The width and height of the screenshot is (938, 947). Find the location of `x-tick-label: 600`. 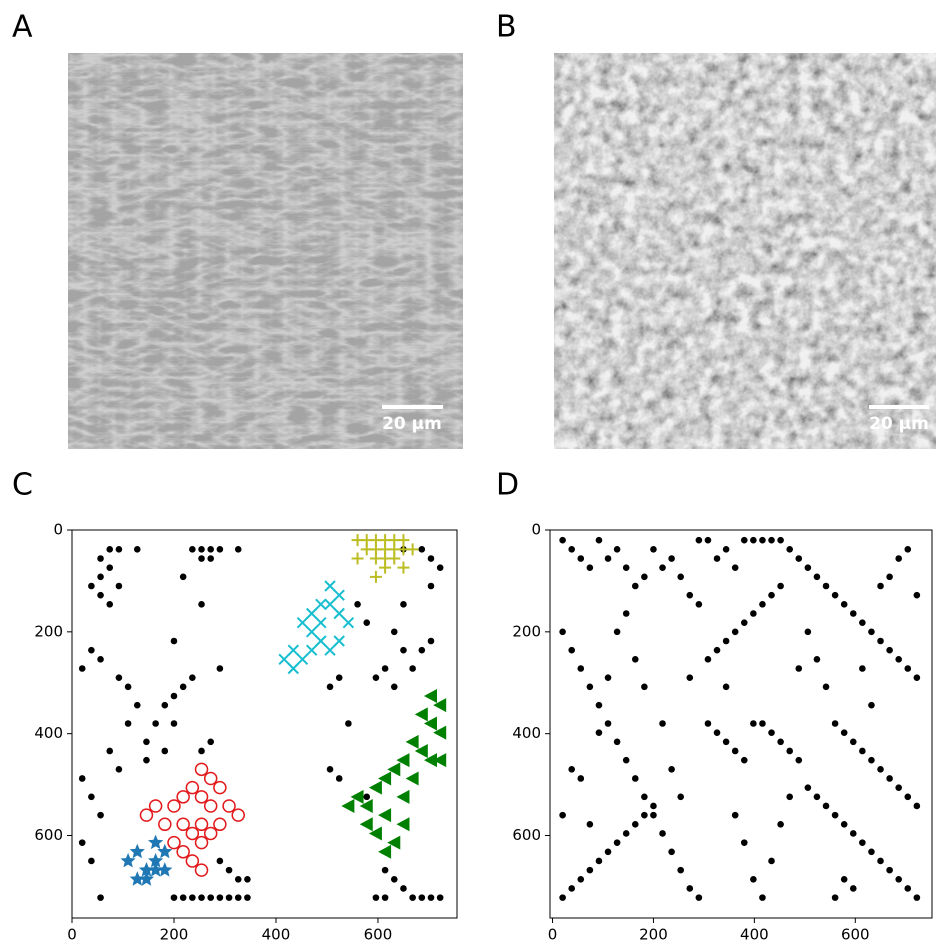

x-tick-label: 600 is located at coordinates (855, 935).